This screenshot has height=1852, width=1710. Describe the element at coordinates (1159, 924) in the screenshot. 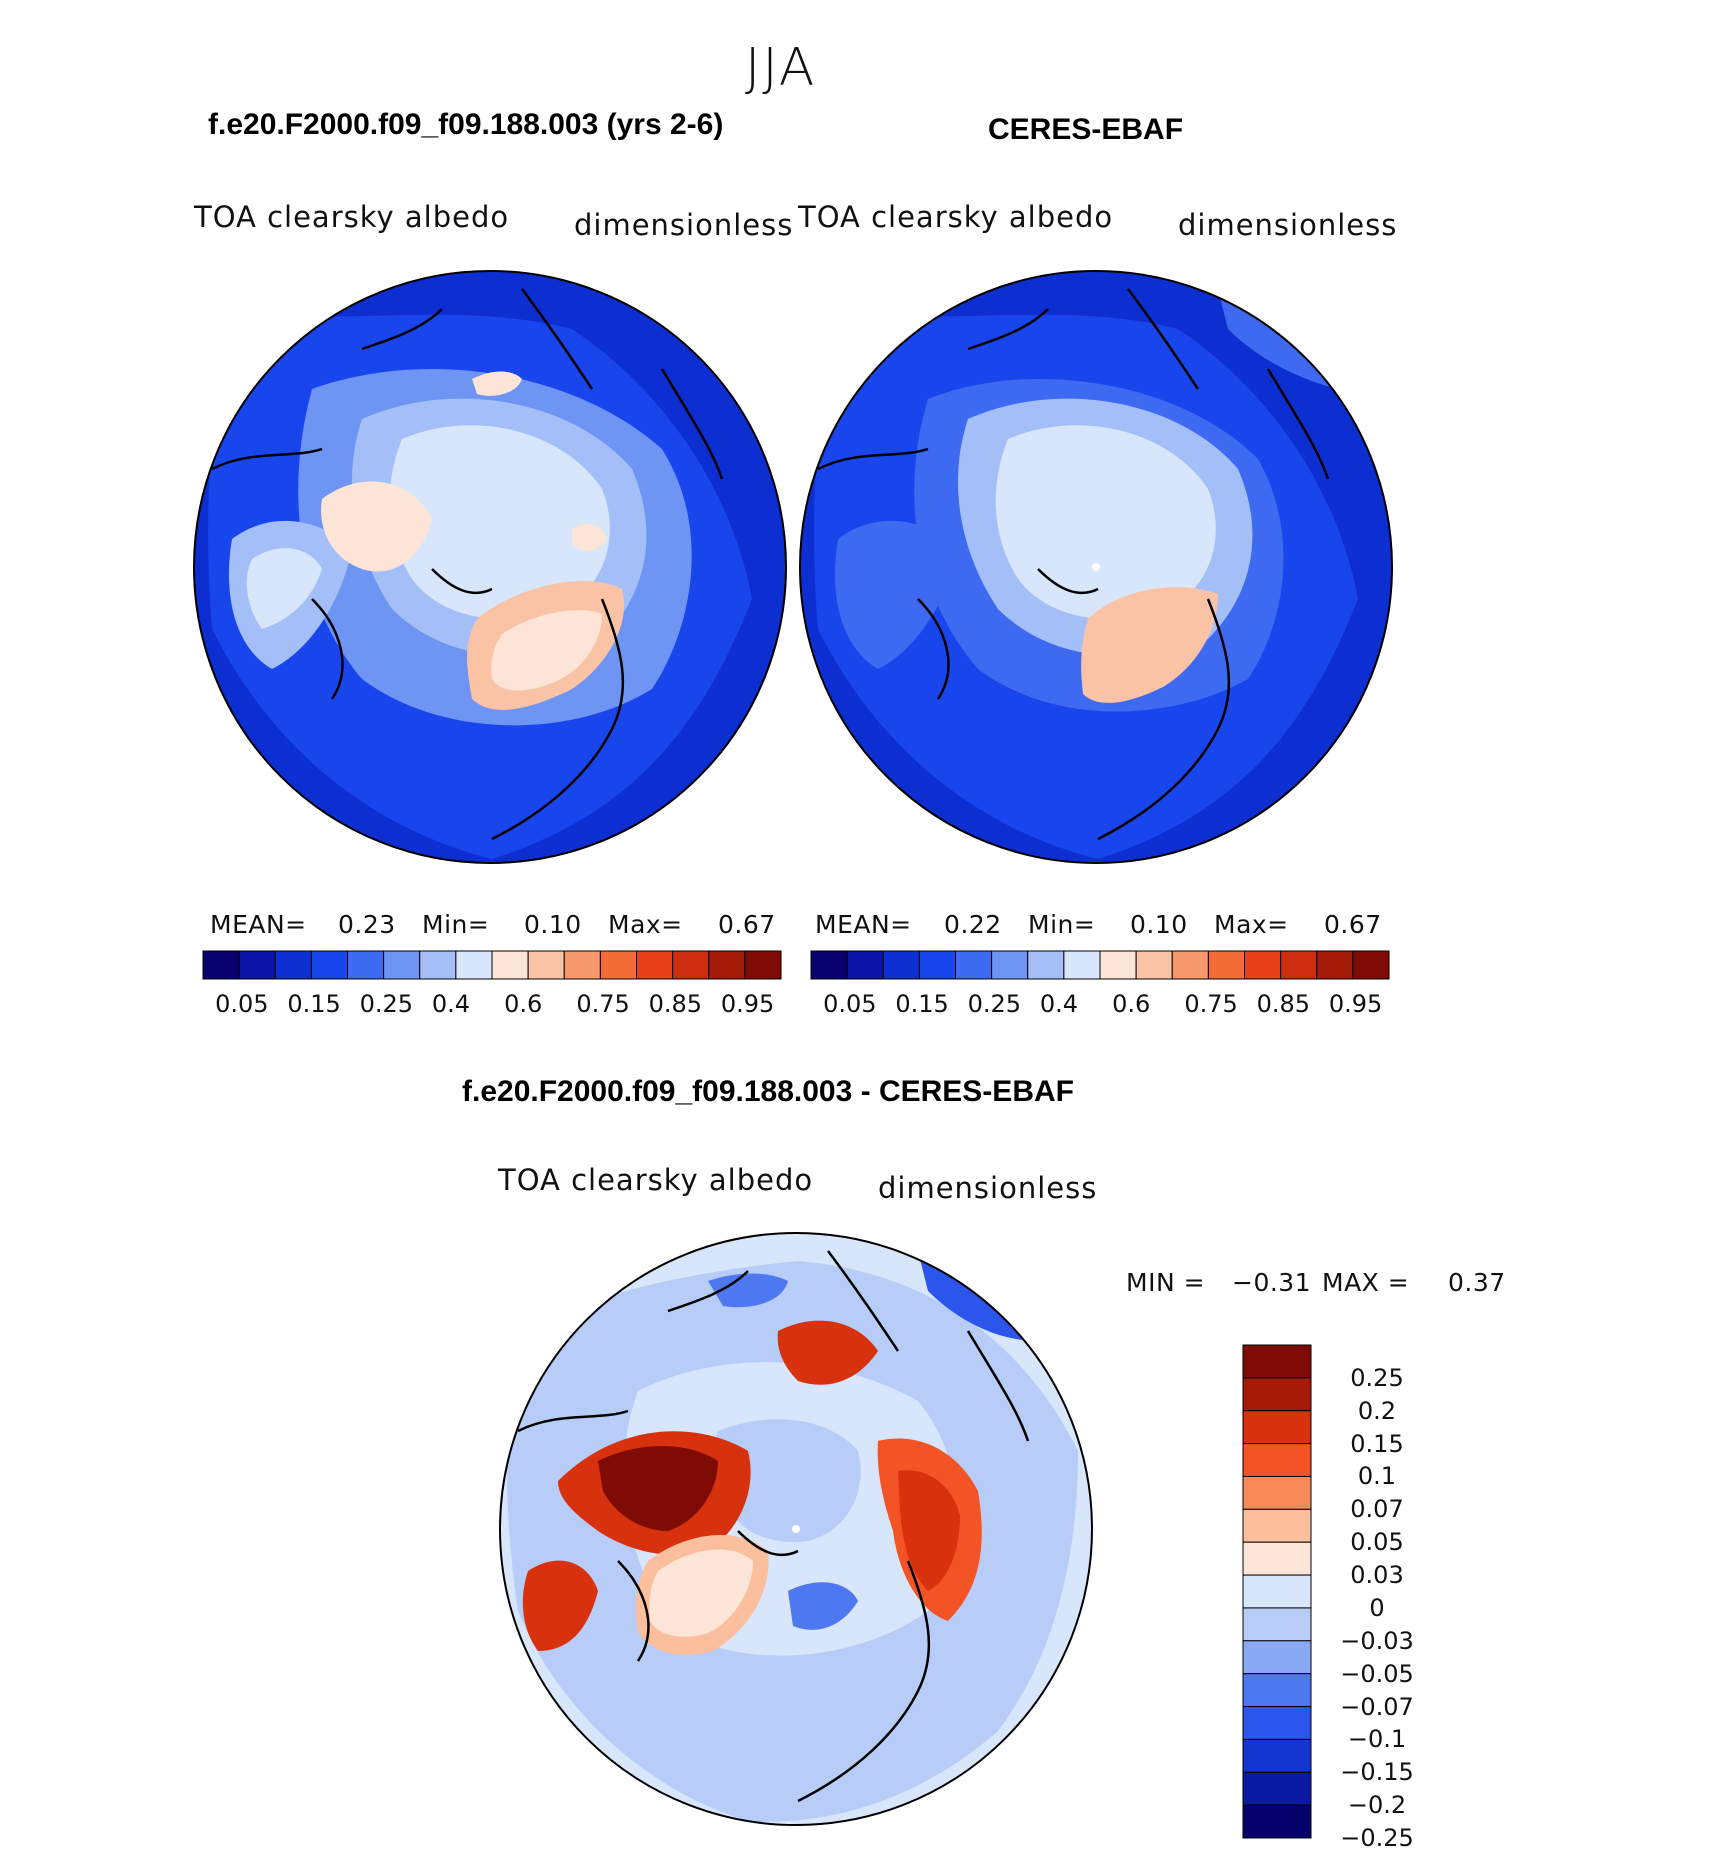

I see `panel2-min-value: 0.10` at that location.